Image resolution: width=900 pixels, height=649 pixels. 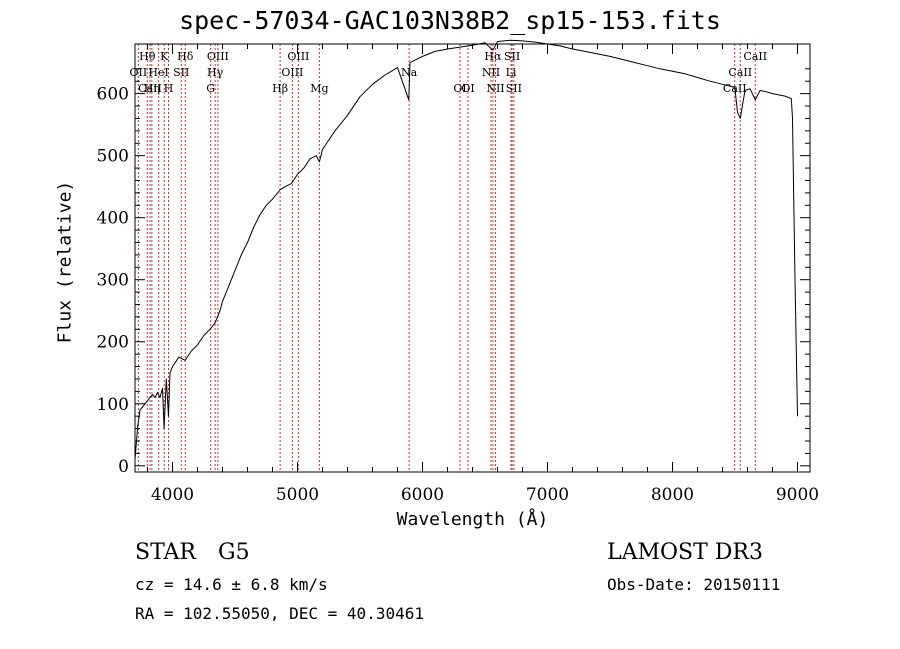 What do you see at coordinates (123, 467) in the screenshot?
I see `y-tick-label: 0` at bounding box center [123, 467].